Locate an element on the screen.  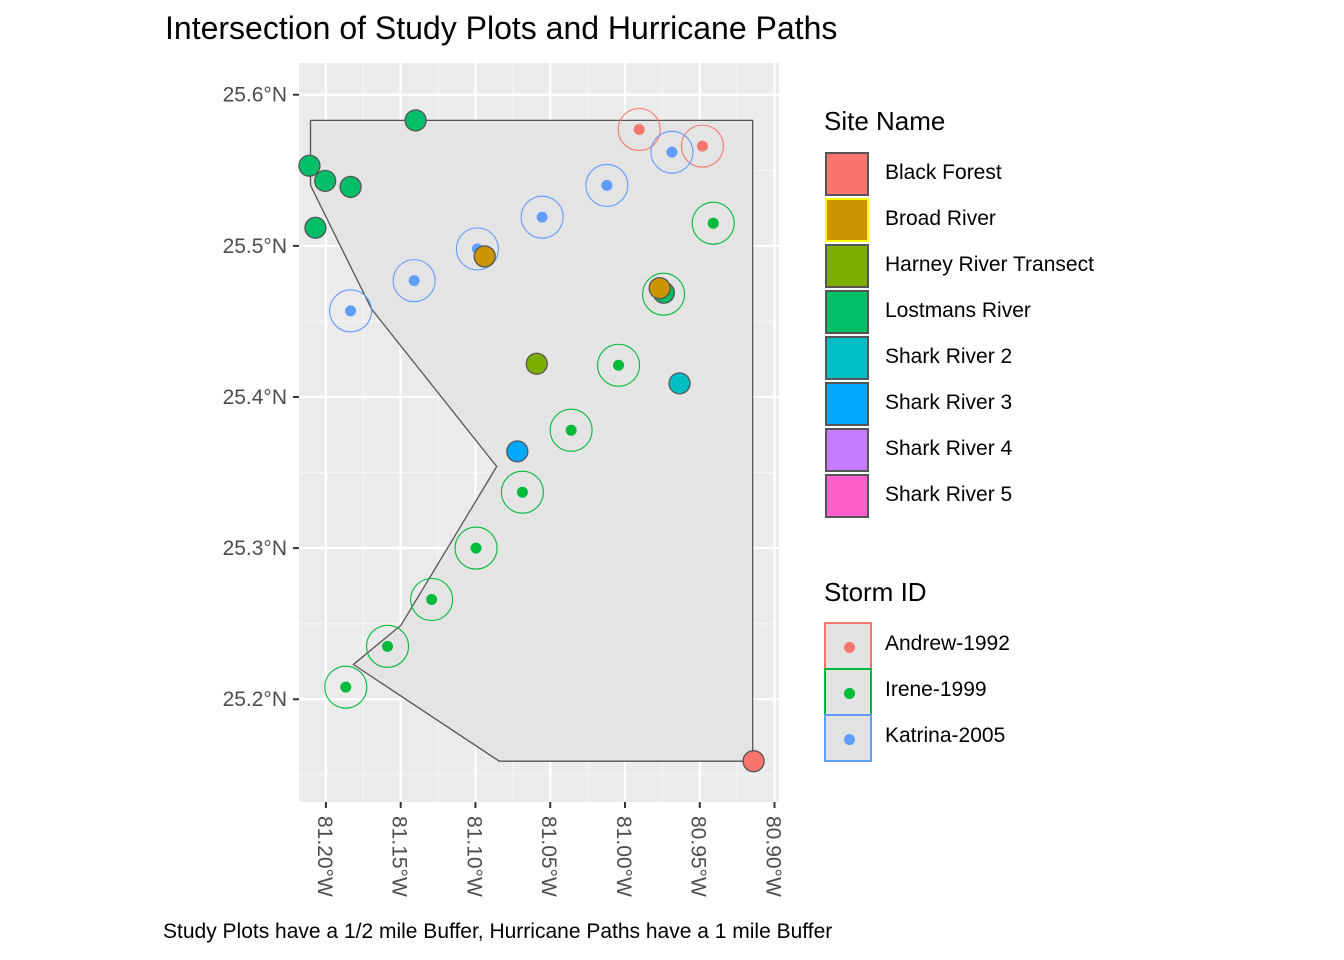
y-tick-label: 25.6°N is located at coordinates (255, 95).